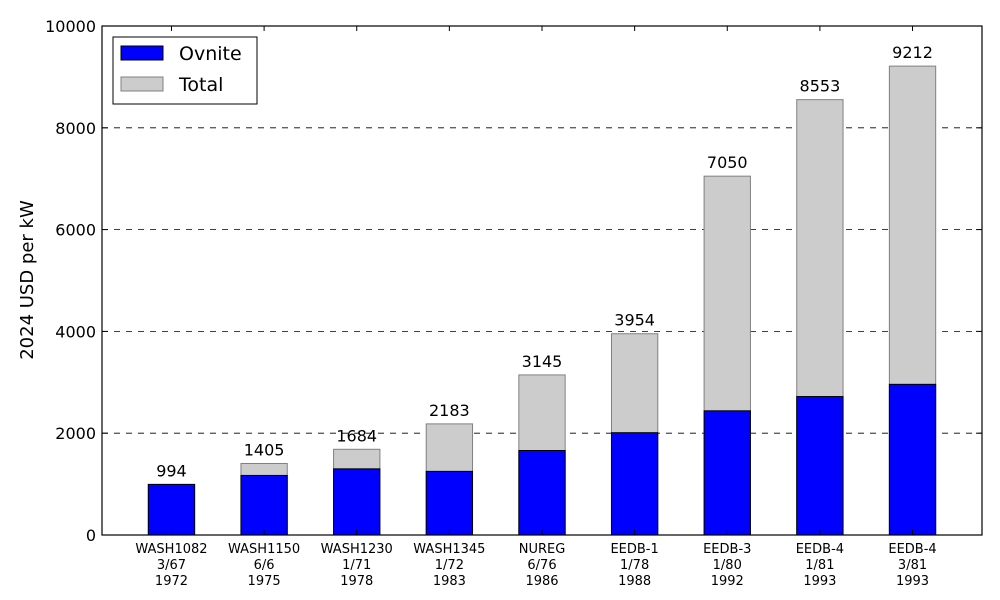 The image size is (1000, 600). Describe the element at coordinates (449, 549) in the screenshot. I see `x-tick-label: WASH1345` at that location.